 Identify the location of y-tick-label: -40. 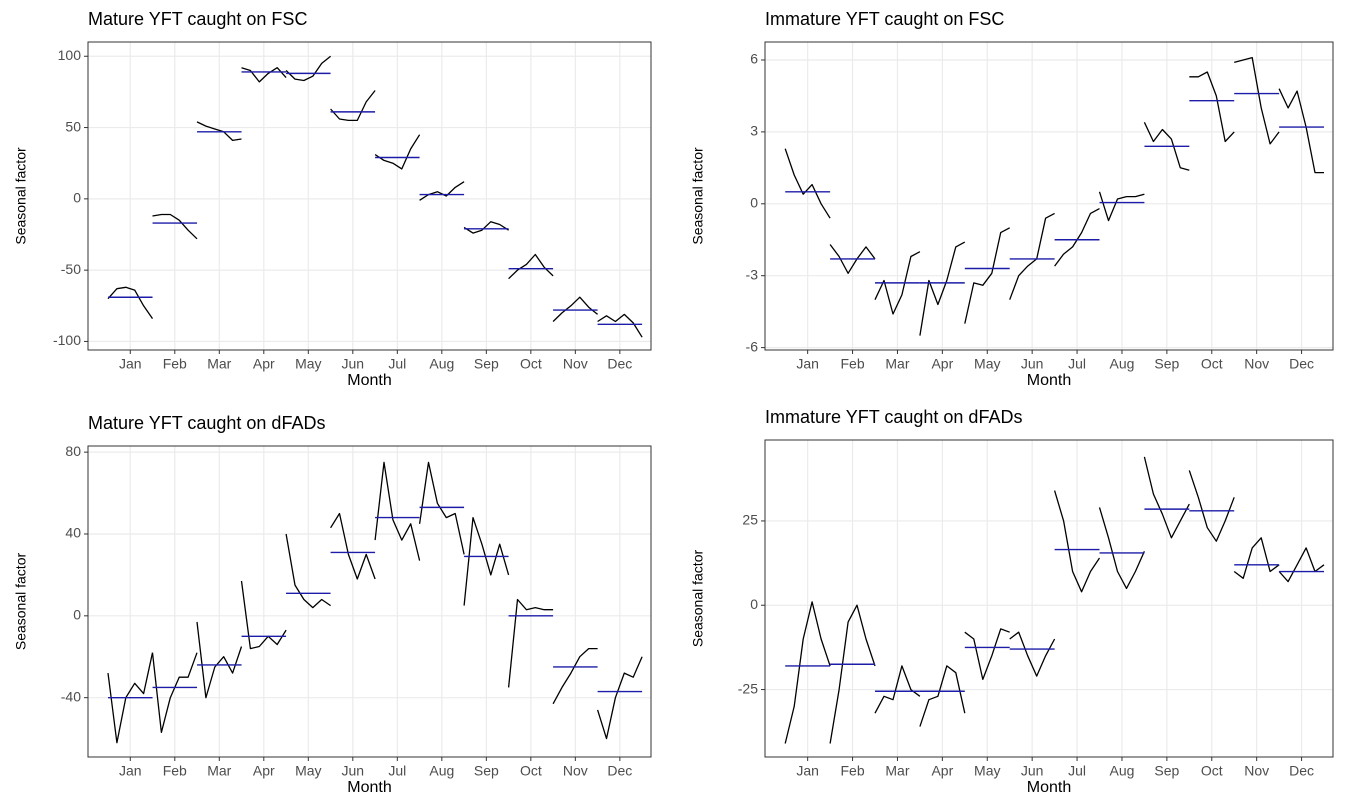
(71, 696).